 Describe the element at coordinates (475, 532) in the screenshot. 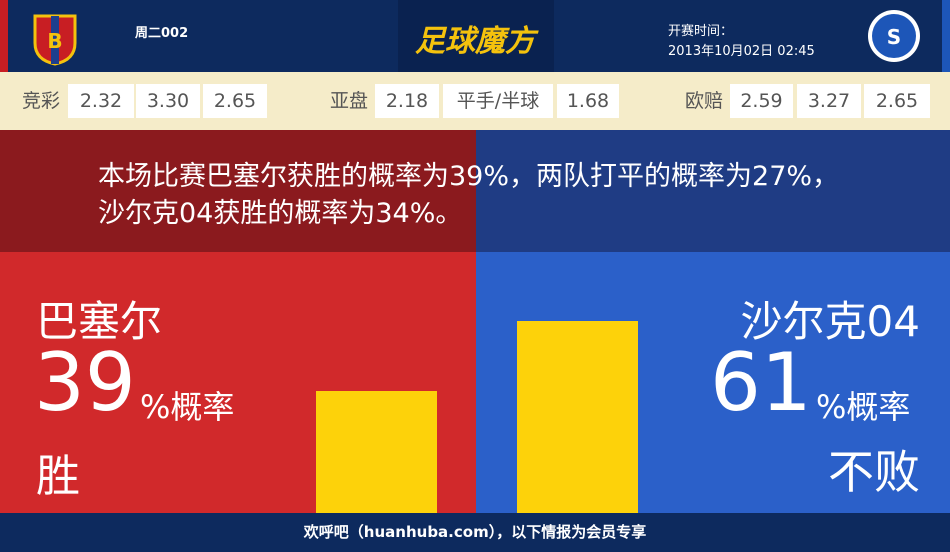

I see `footer: 欢呼吧（huanhuba.com），以下情报为会员专享` at that location.